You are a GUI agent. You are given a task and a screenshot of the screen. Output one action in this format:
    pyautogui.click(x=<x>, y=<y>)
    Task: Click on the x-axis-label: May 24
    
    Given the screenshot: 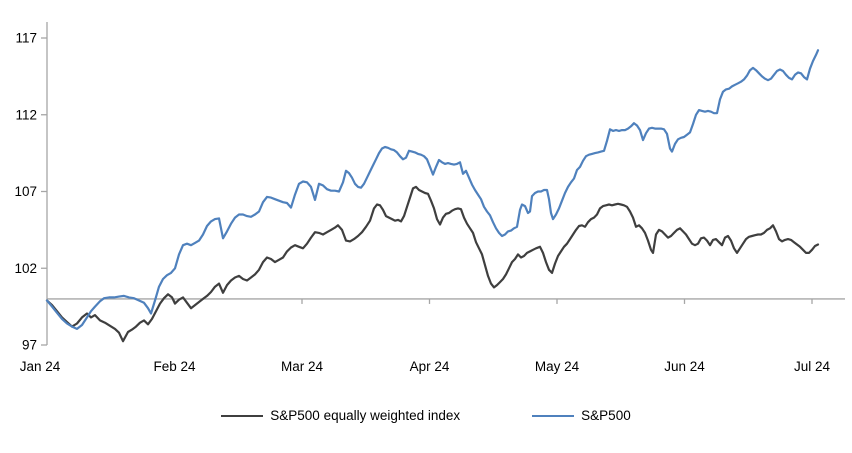 What is the action you would take?
    pyautogui.click(x=557, y=366)
    